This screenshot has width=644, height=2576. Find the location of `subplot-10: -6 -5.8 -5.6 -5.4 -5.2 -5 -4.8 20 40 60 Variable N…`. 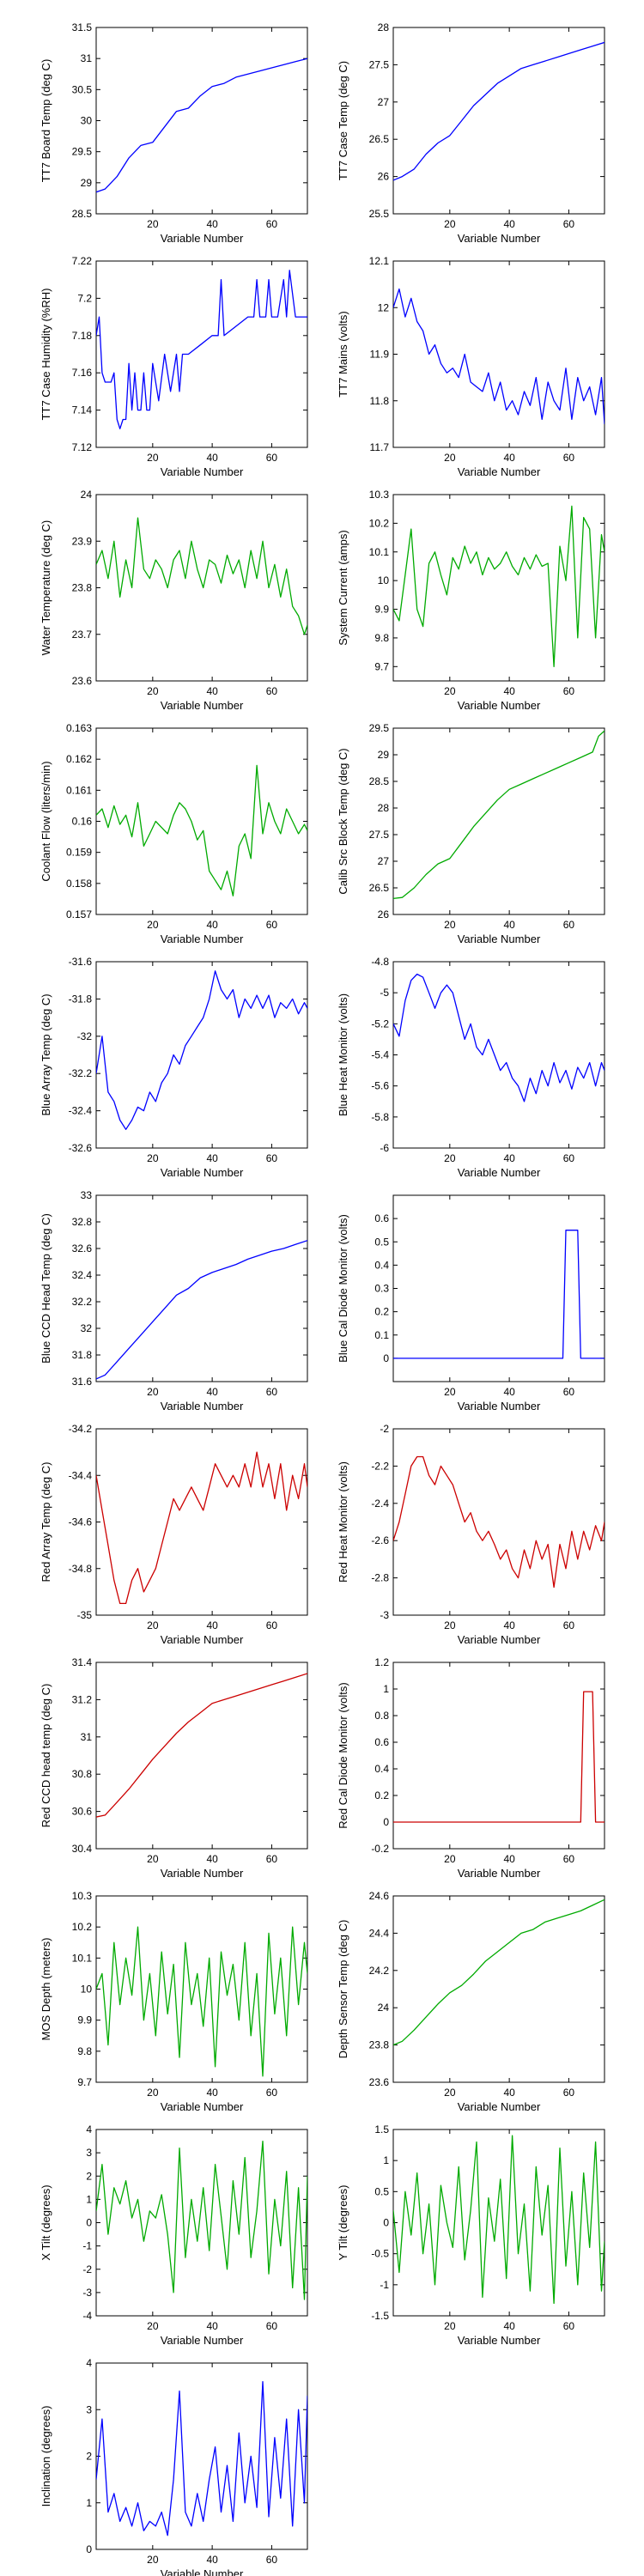

subplot-10: -6 -5.8 -5.6 -5.4 -5.2 -5 -4.8 20 40 60 Variable N… is located at coordinates (471, 1067).